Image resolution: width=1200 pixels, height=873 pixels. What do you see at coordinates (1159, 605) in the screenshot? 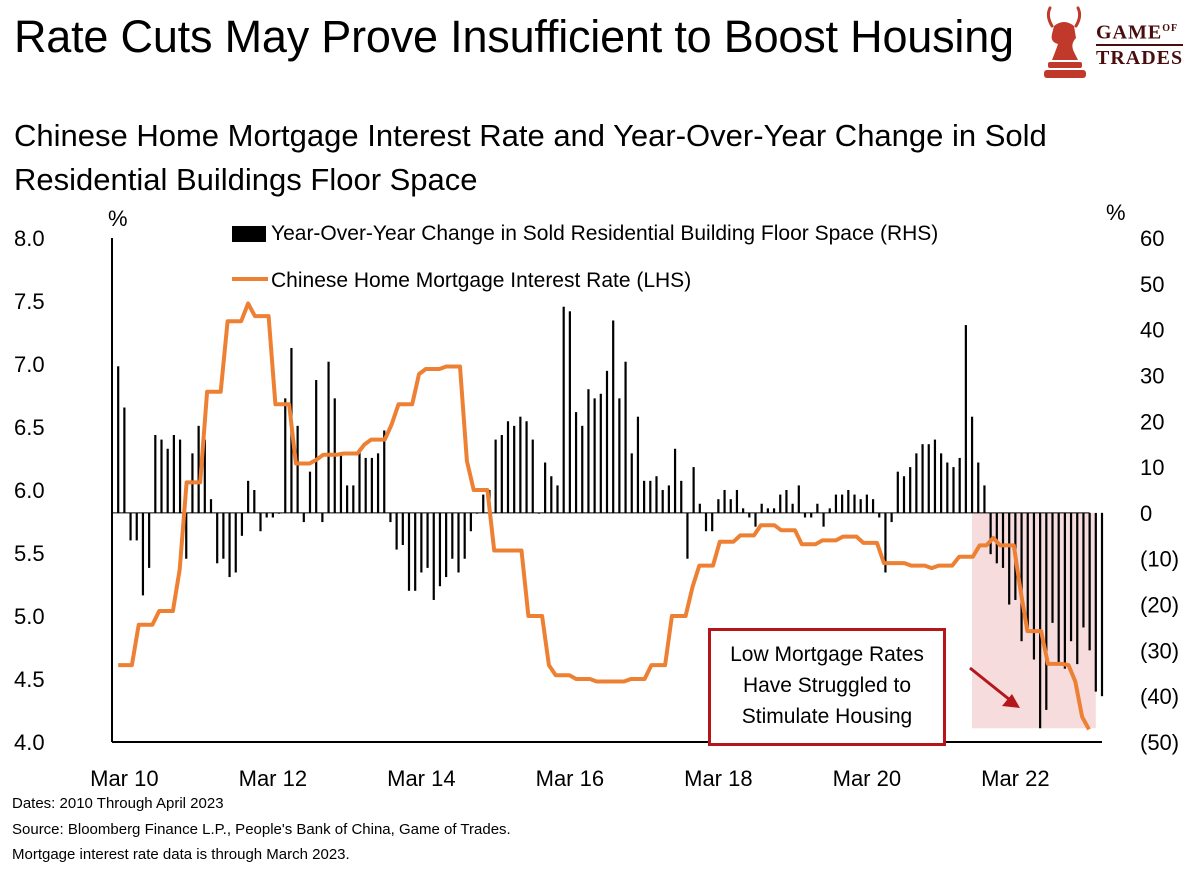
I see `right-tick-label: (20)` at bounding box center [1159, 605].